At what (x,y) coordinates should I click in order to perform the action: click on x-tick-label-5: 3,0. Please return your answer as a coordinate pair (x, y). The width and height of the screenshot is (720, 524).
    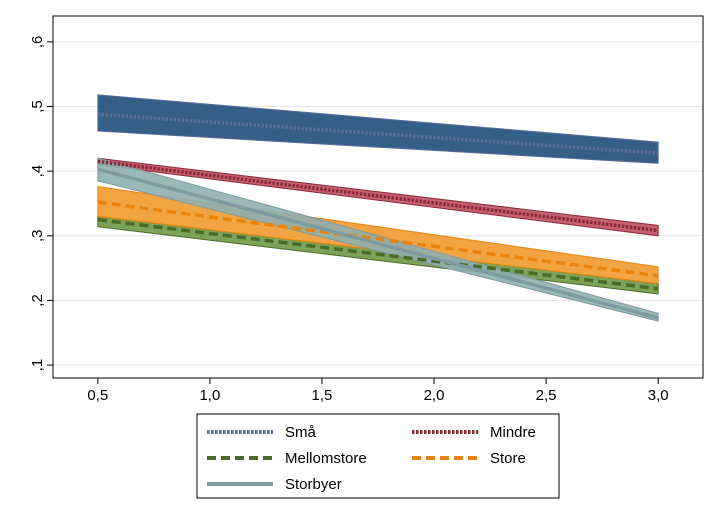
    Looking at the image, I should click on (658, 395).